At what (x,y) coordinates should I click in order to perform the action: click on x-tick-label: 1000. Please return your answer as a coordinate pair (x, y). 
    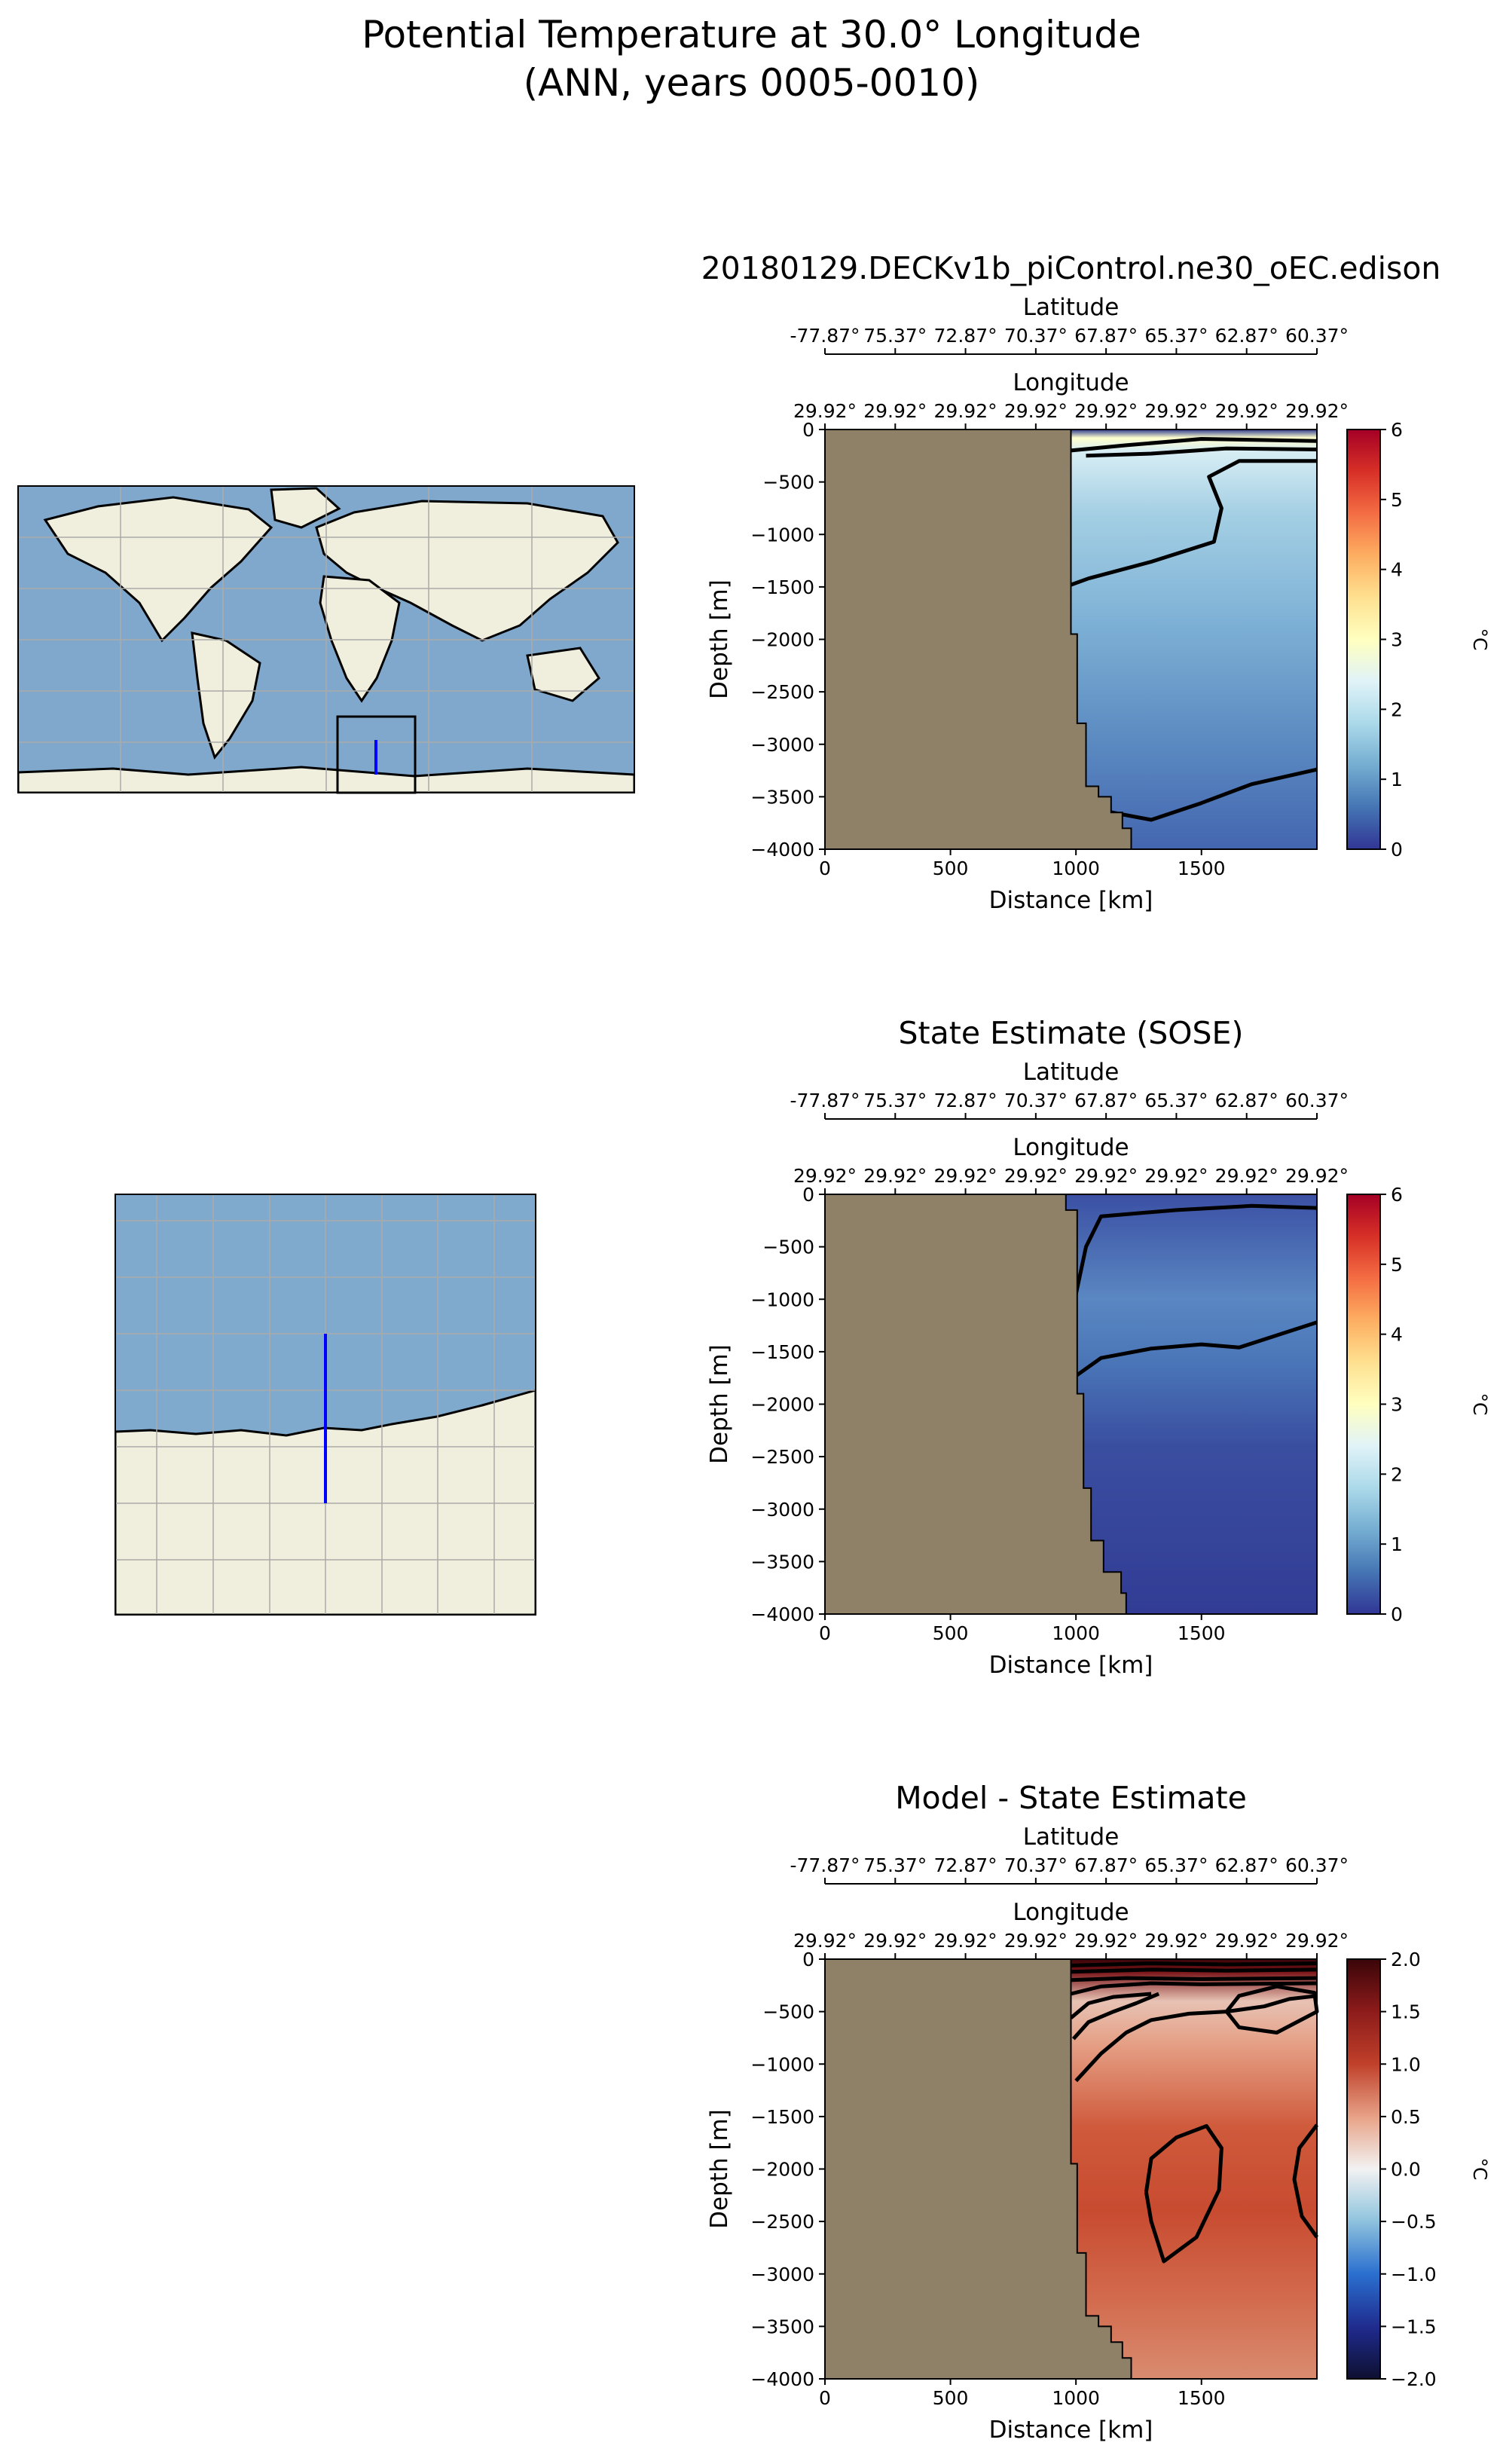
    Looking at the image, I should click on (1076, 2398).